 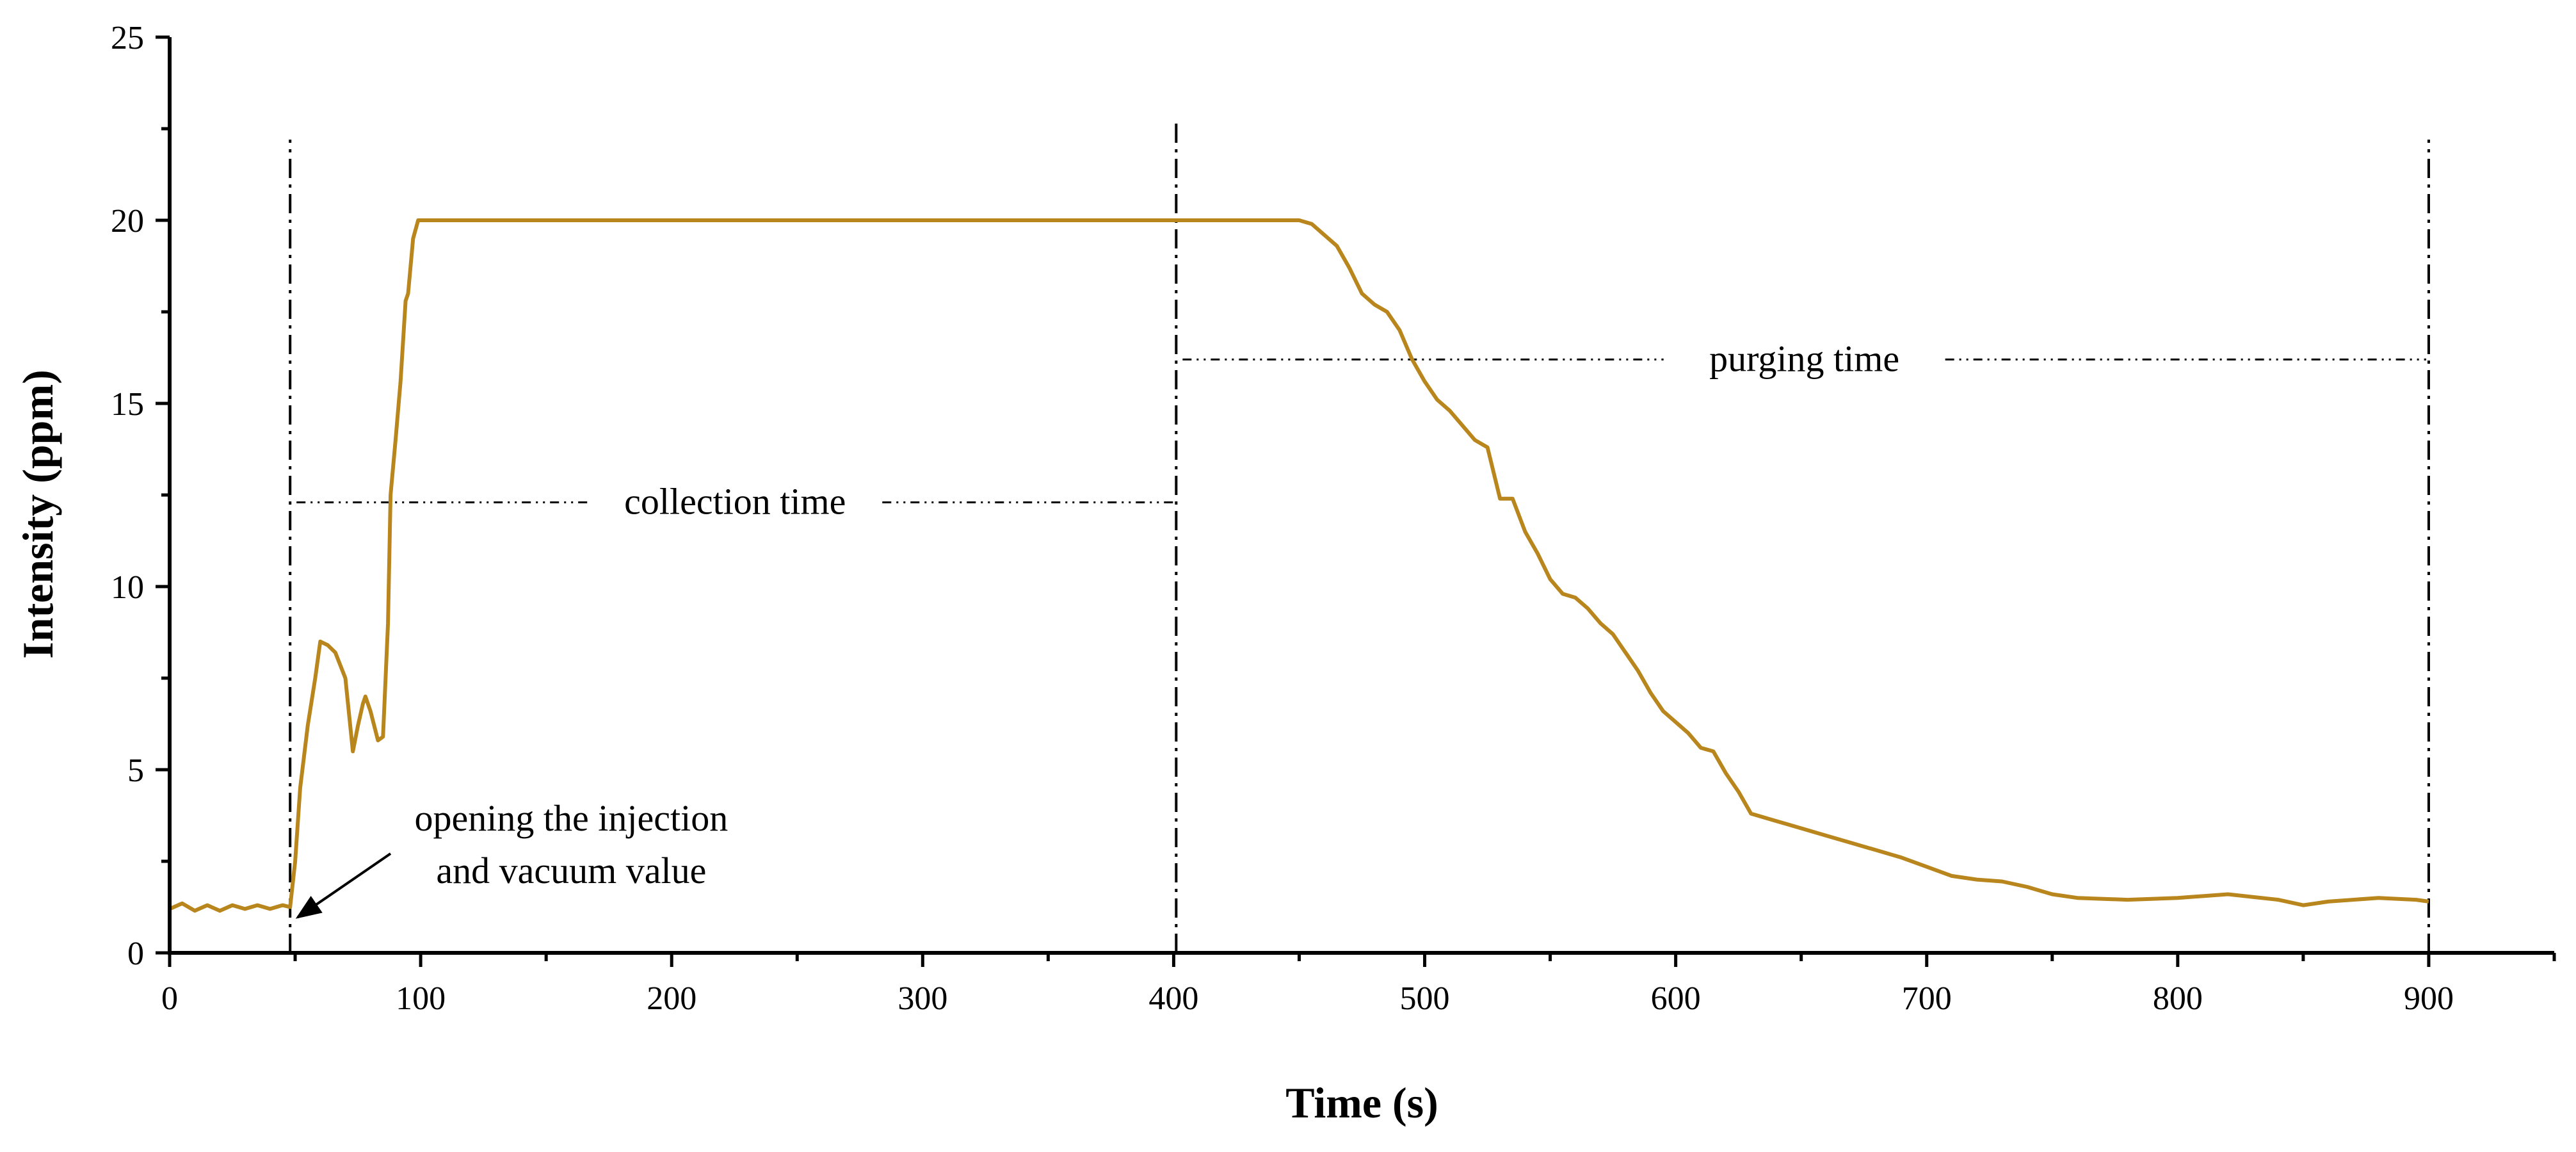 I want to click on x-tick-label: 800, so click(x=2178, y=998).